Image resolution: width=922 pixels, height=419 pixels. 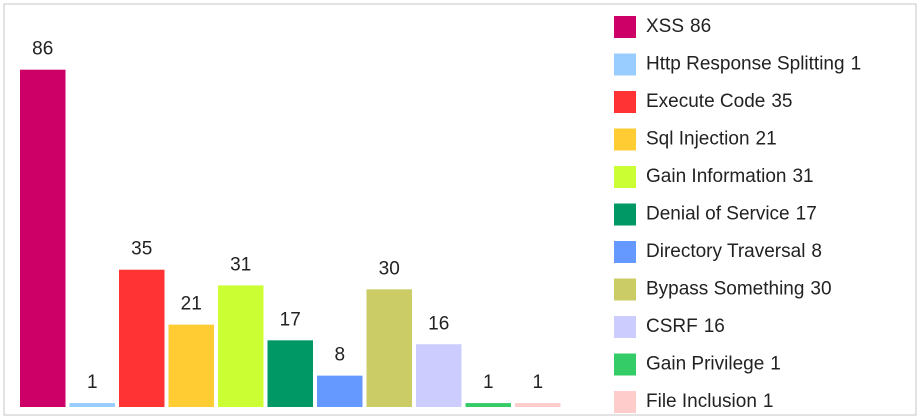 I want to click on legend-name: XSS, so click(x=665, y=26).